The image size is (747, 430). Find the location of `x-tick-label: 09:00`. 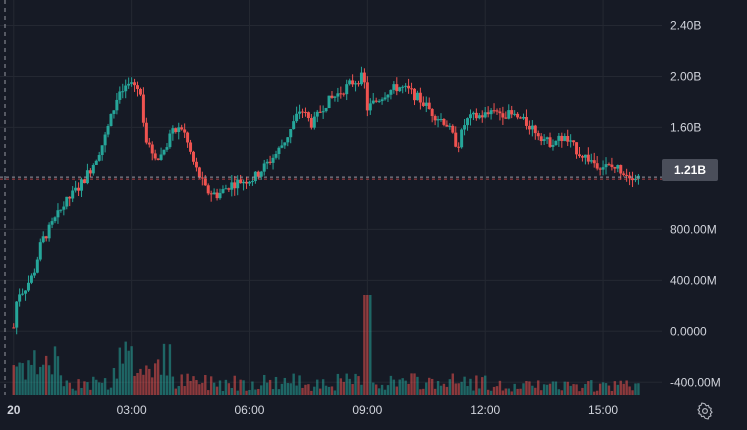

x-tick-label: 09:00 is located at coordinates (367, 410).